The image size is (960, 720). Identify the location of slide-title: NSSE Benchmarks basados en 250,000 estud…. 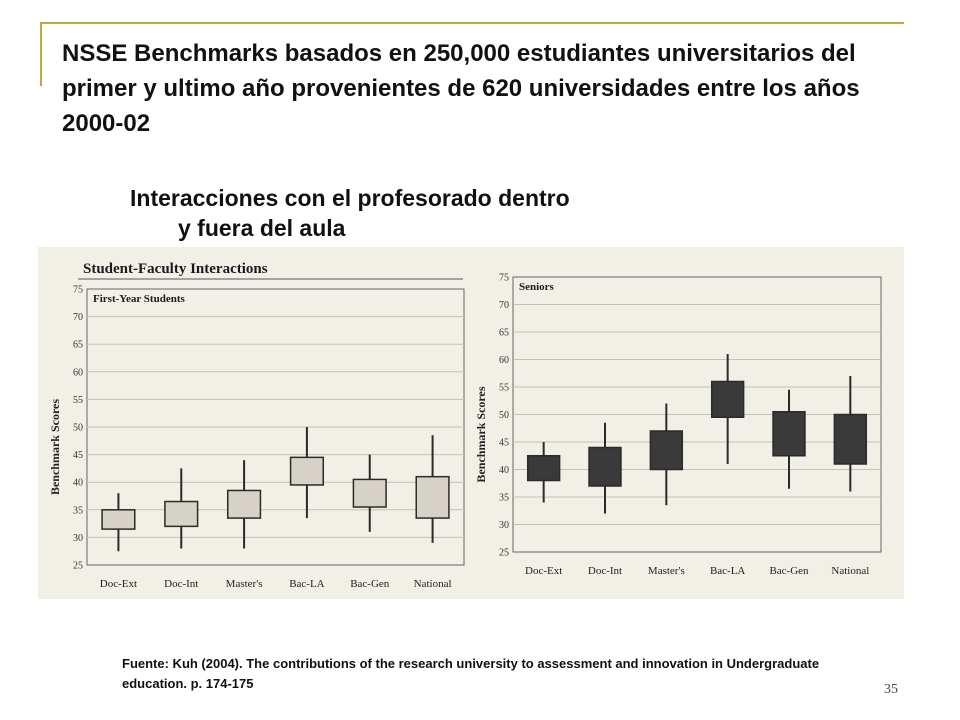
(461, 88).